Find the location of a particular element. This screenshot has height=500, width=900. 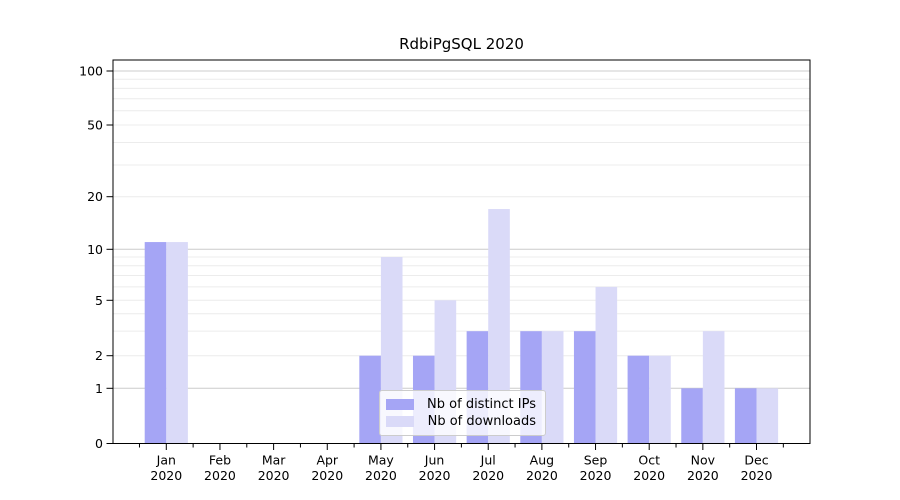

bar-distinct-ips-oct is located at coordinates (638, 399).